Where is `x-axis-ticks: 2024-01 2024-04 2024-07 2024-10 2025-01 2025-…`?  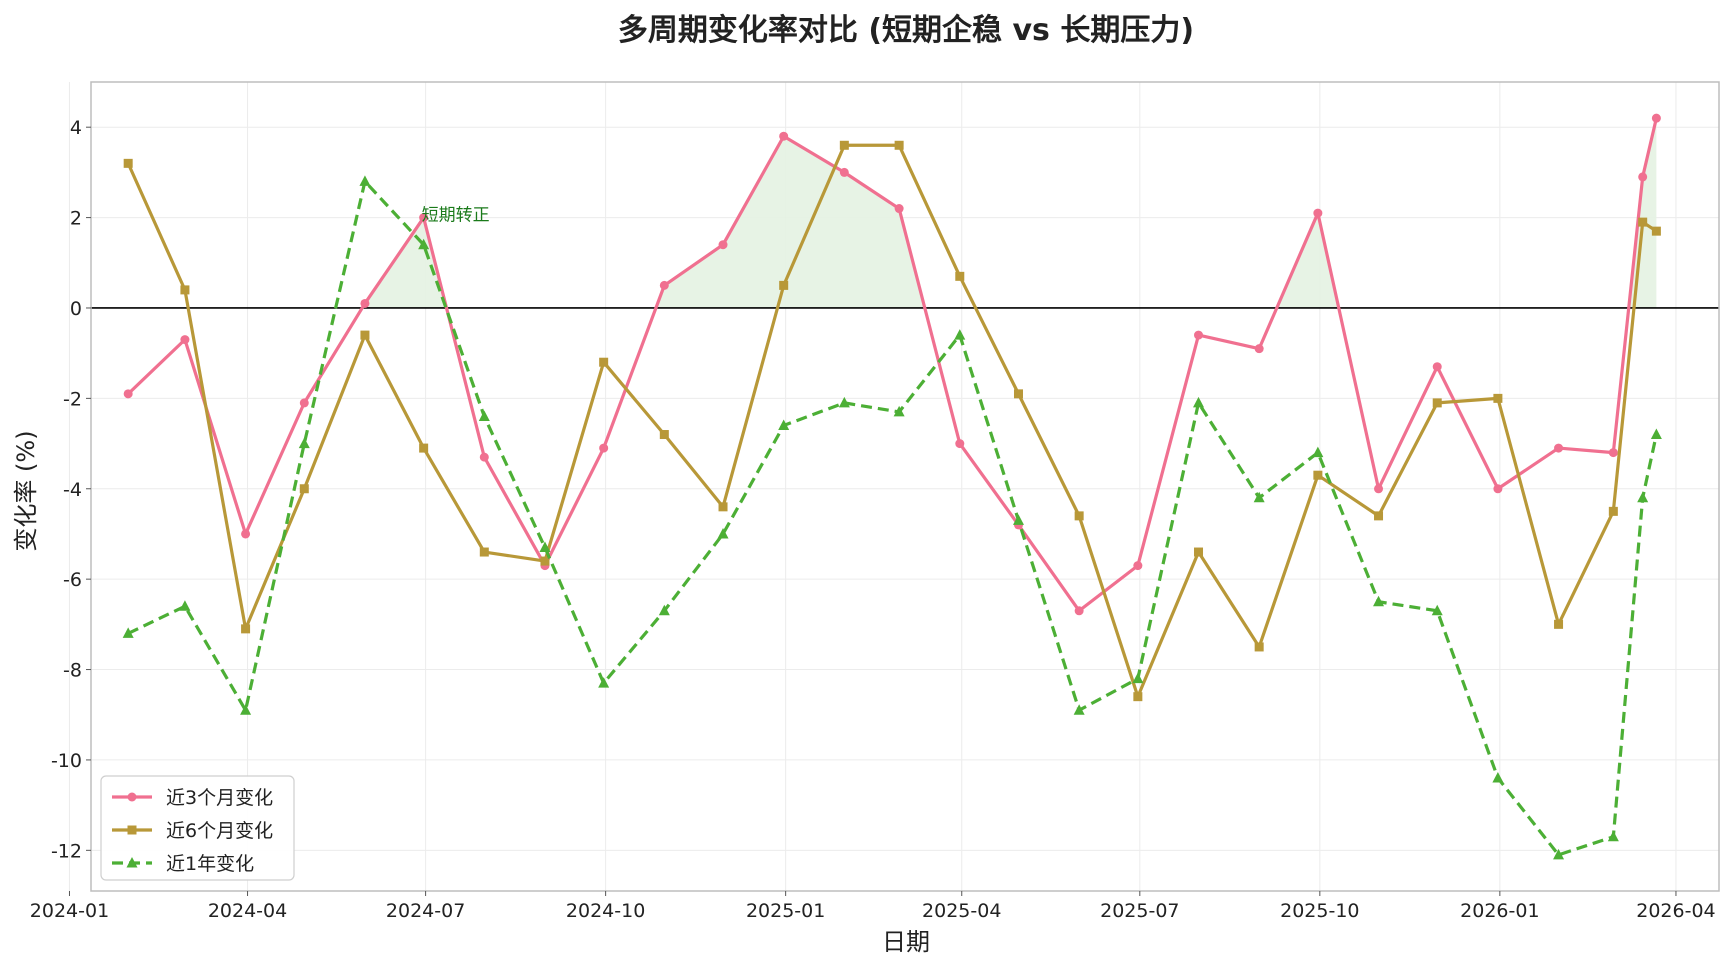
x-axis-ticks: 2024-01 2024-04 2024-07 2024-10 2025-01 2025-… is located at coordinates (873, 906).